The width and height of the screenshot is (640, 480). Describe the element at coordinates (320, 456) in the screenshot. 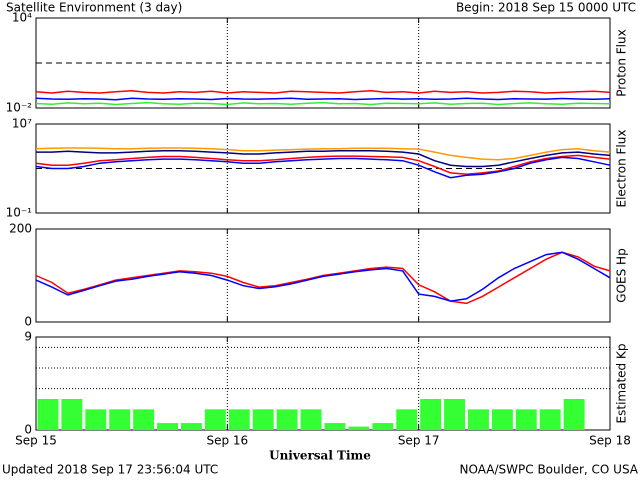

I see `x-axis-label: Universal Time` at that location.